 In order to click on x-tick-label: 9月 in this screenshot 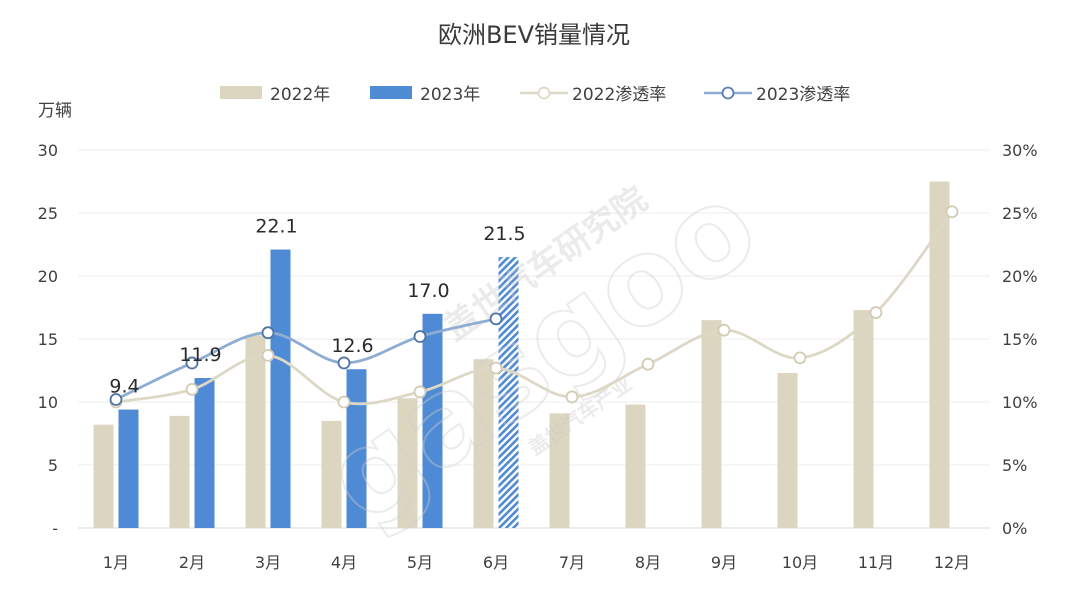, I will do `click(724, 562)`.